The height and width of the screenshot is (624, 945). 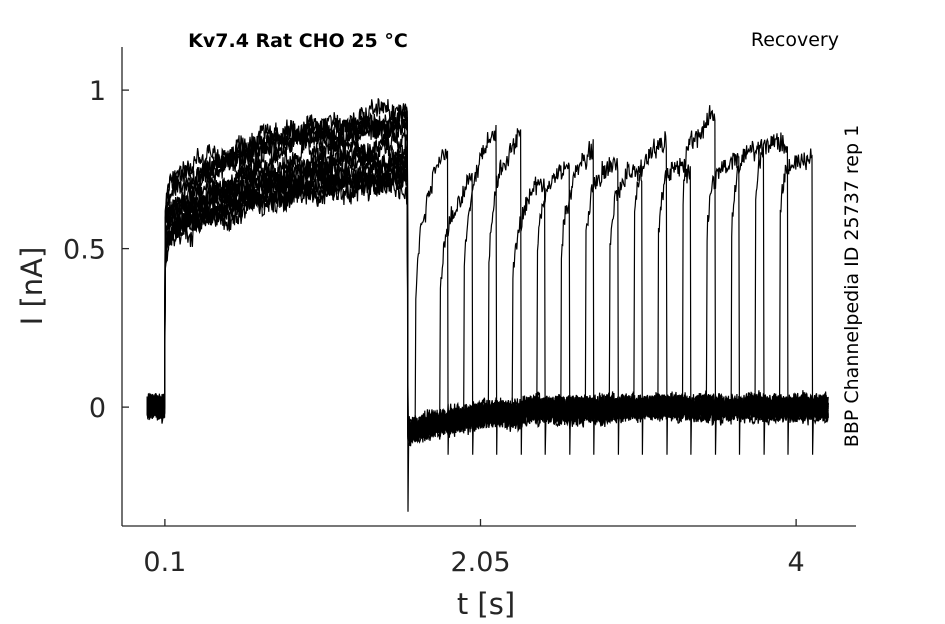 I want to click on x-tick-label: 0.1, so click(x=164, y=562).